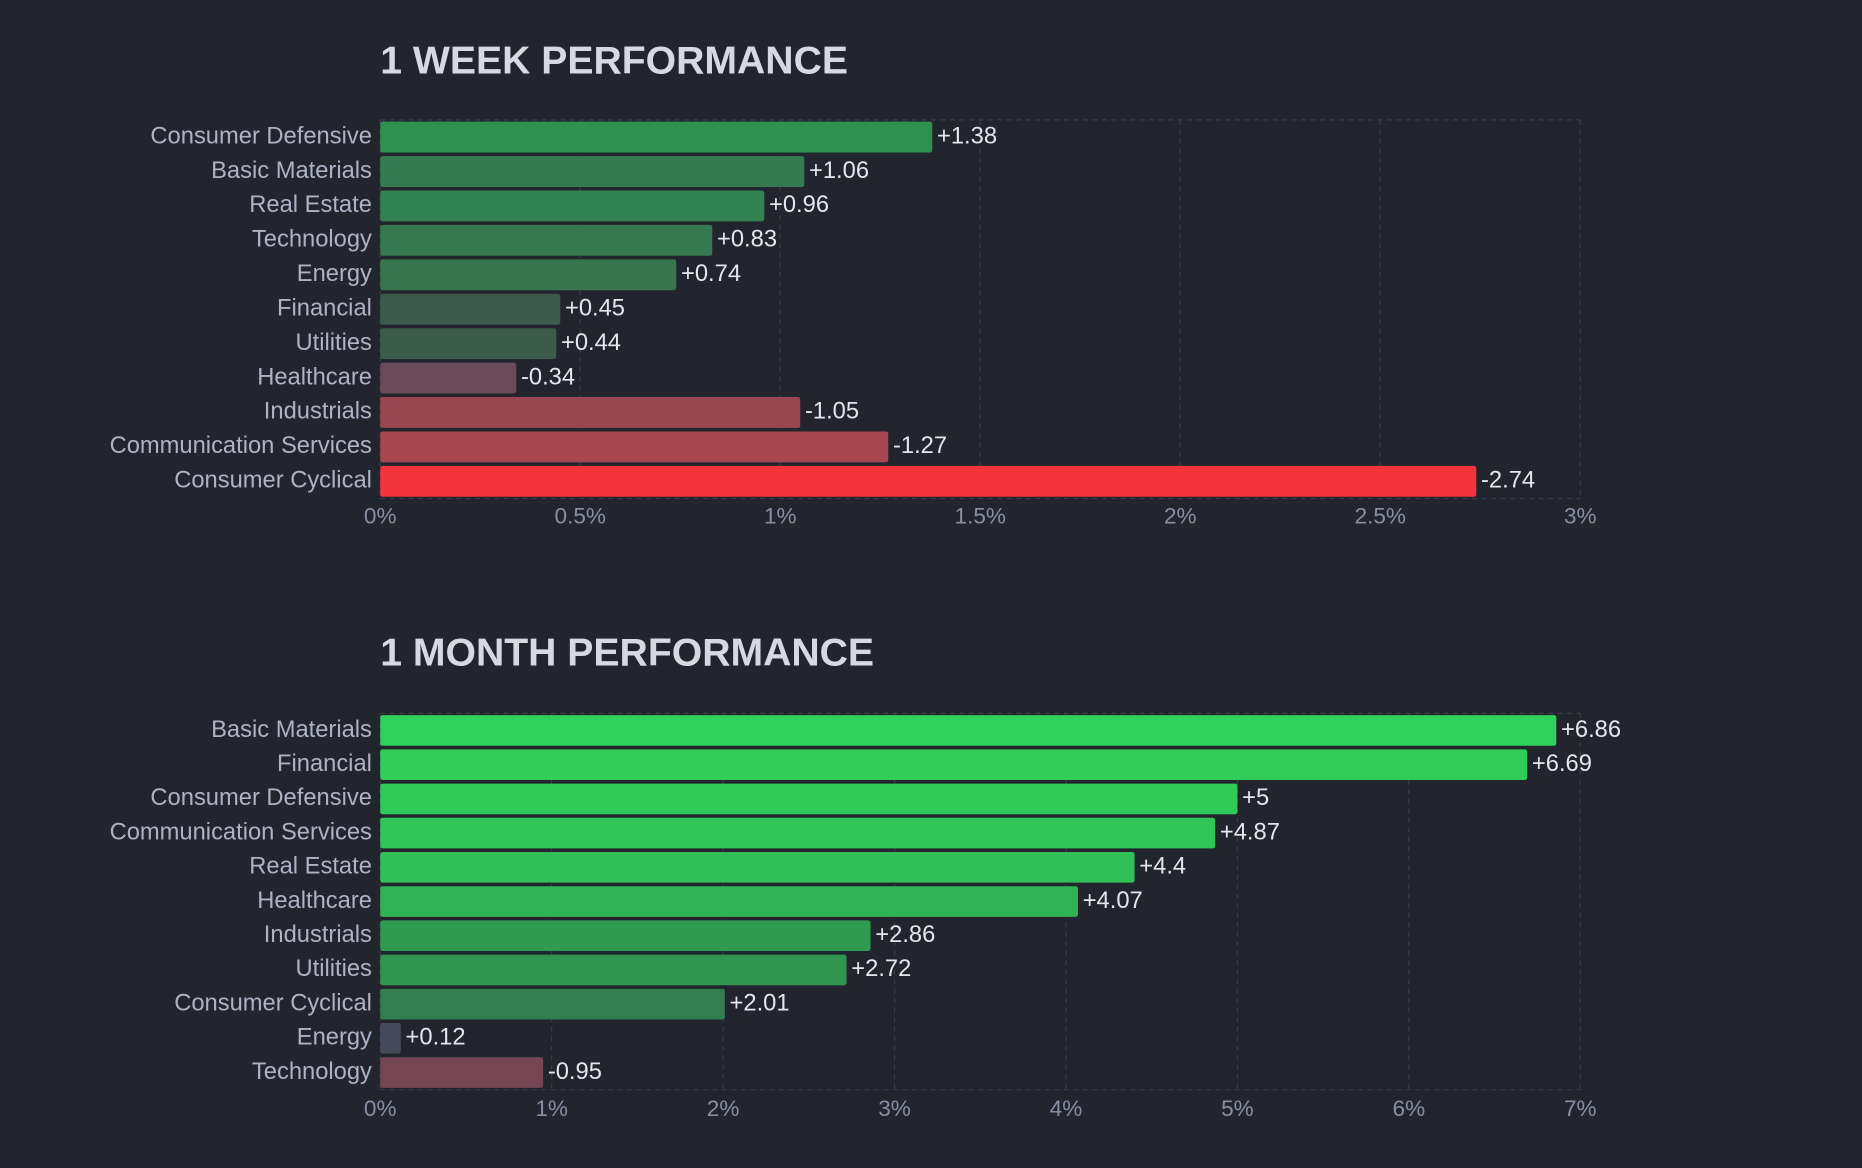 The height and width of the screenshot is (1168, 1862). What do you see at coordinates (832, 412) in the screenshot?
I see `value-label: -1.05` at bounding box center [832, 412].